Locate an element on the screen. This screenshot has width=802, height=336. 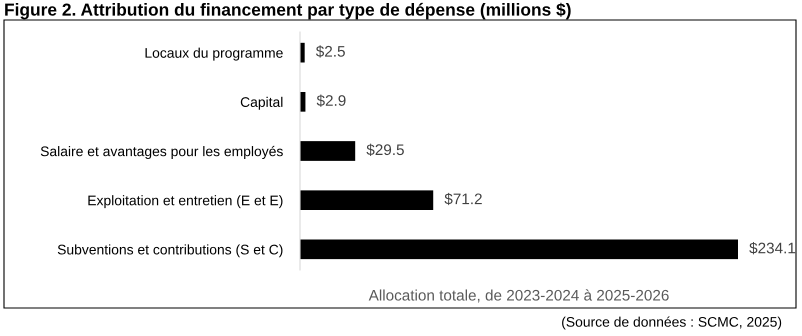
text: (Source de données : SCMC, 2025) is located at coordinates (672, 323).